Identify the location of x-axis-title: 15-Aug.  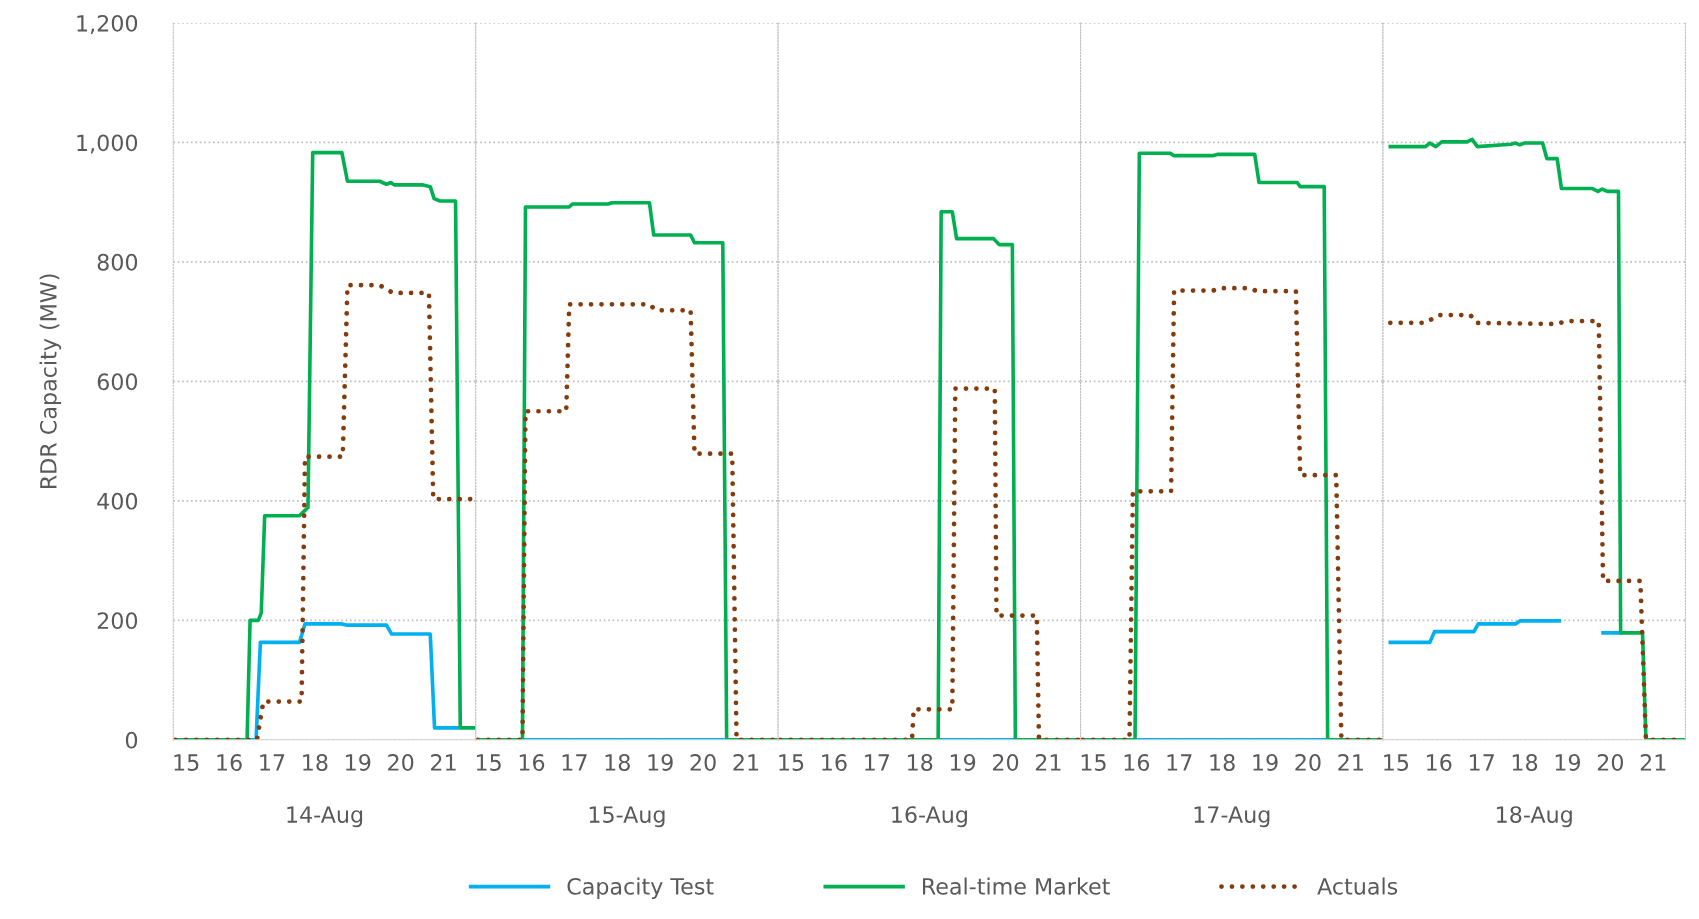
(627, 817).